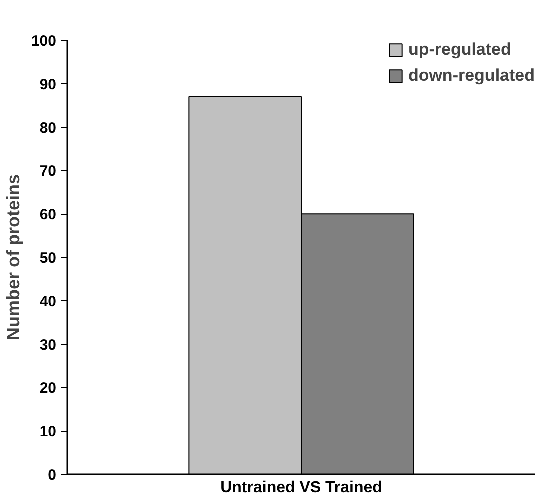  Describe the element at coordinates (48, 258) in the screenshot. I see `y-tick-label: 50` at that location.